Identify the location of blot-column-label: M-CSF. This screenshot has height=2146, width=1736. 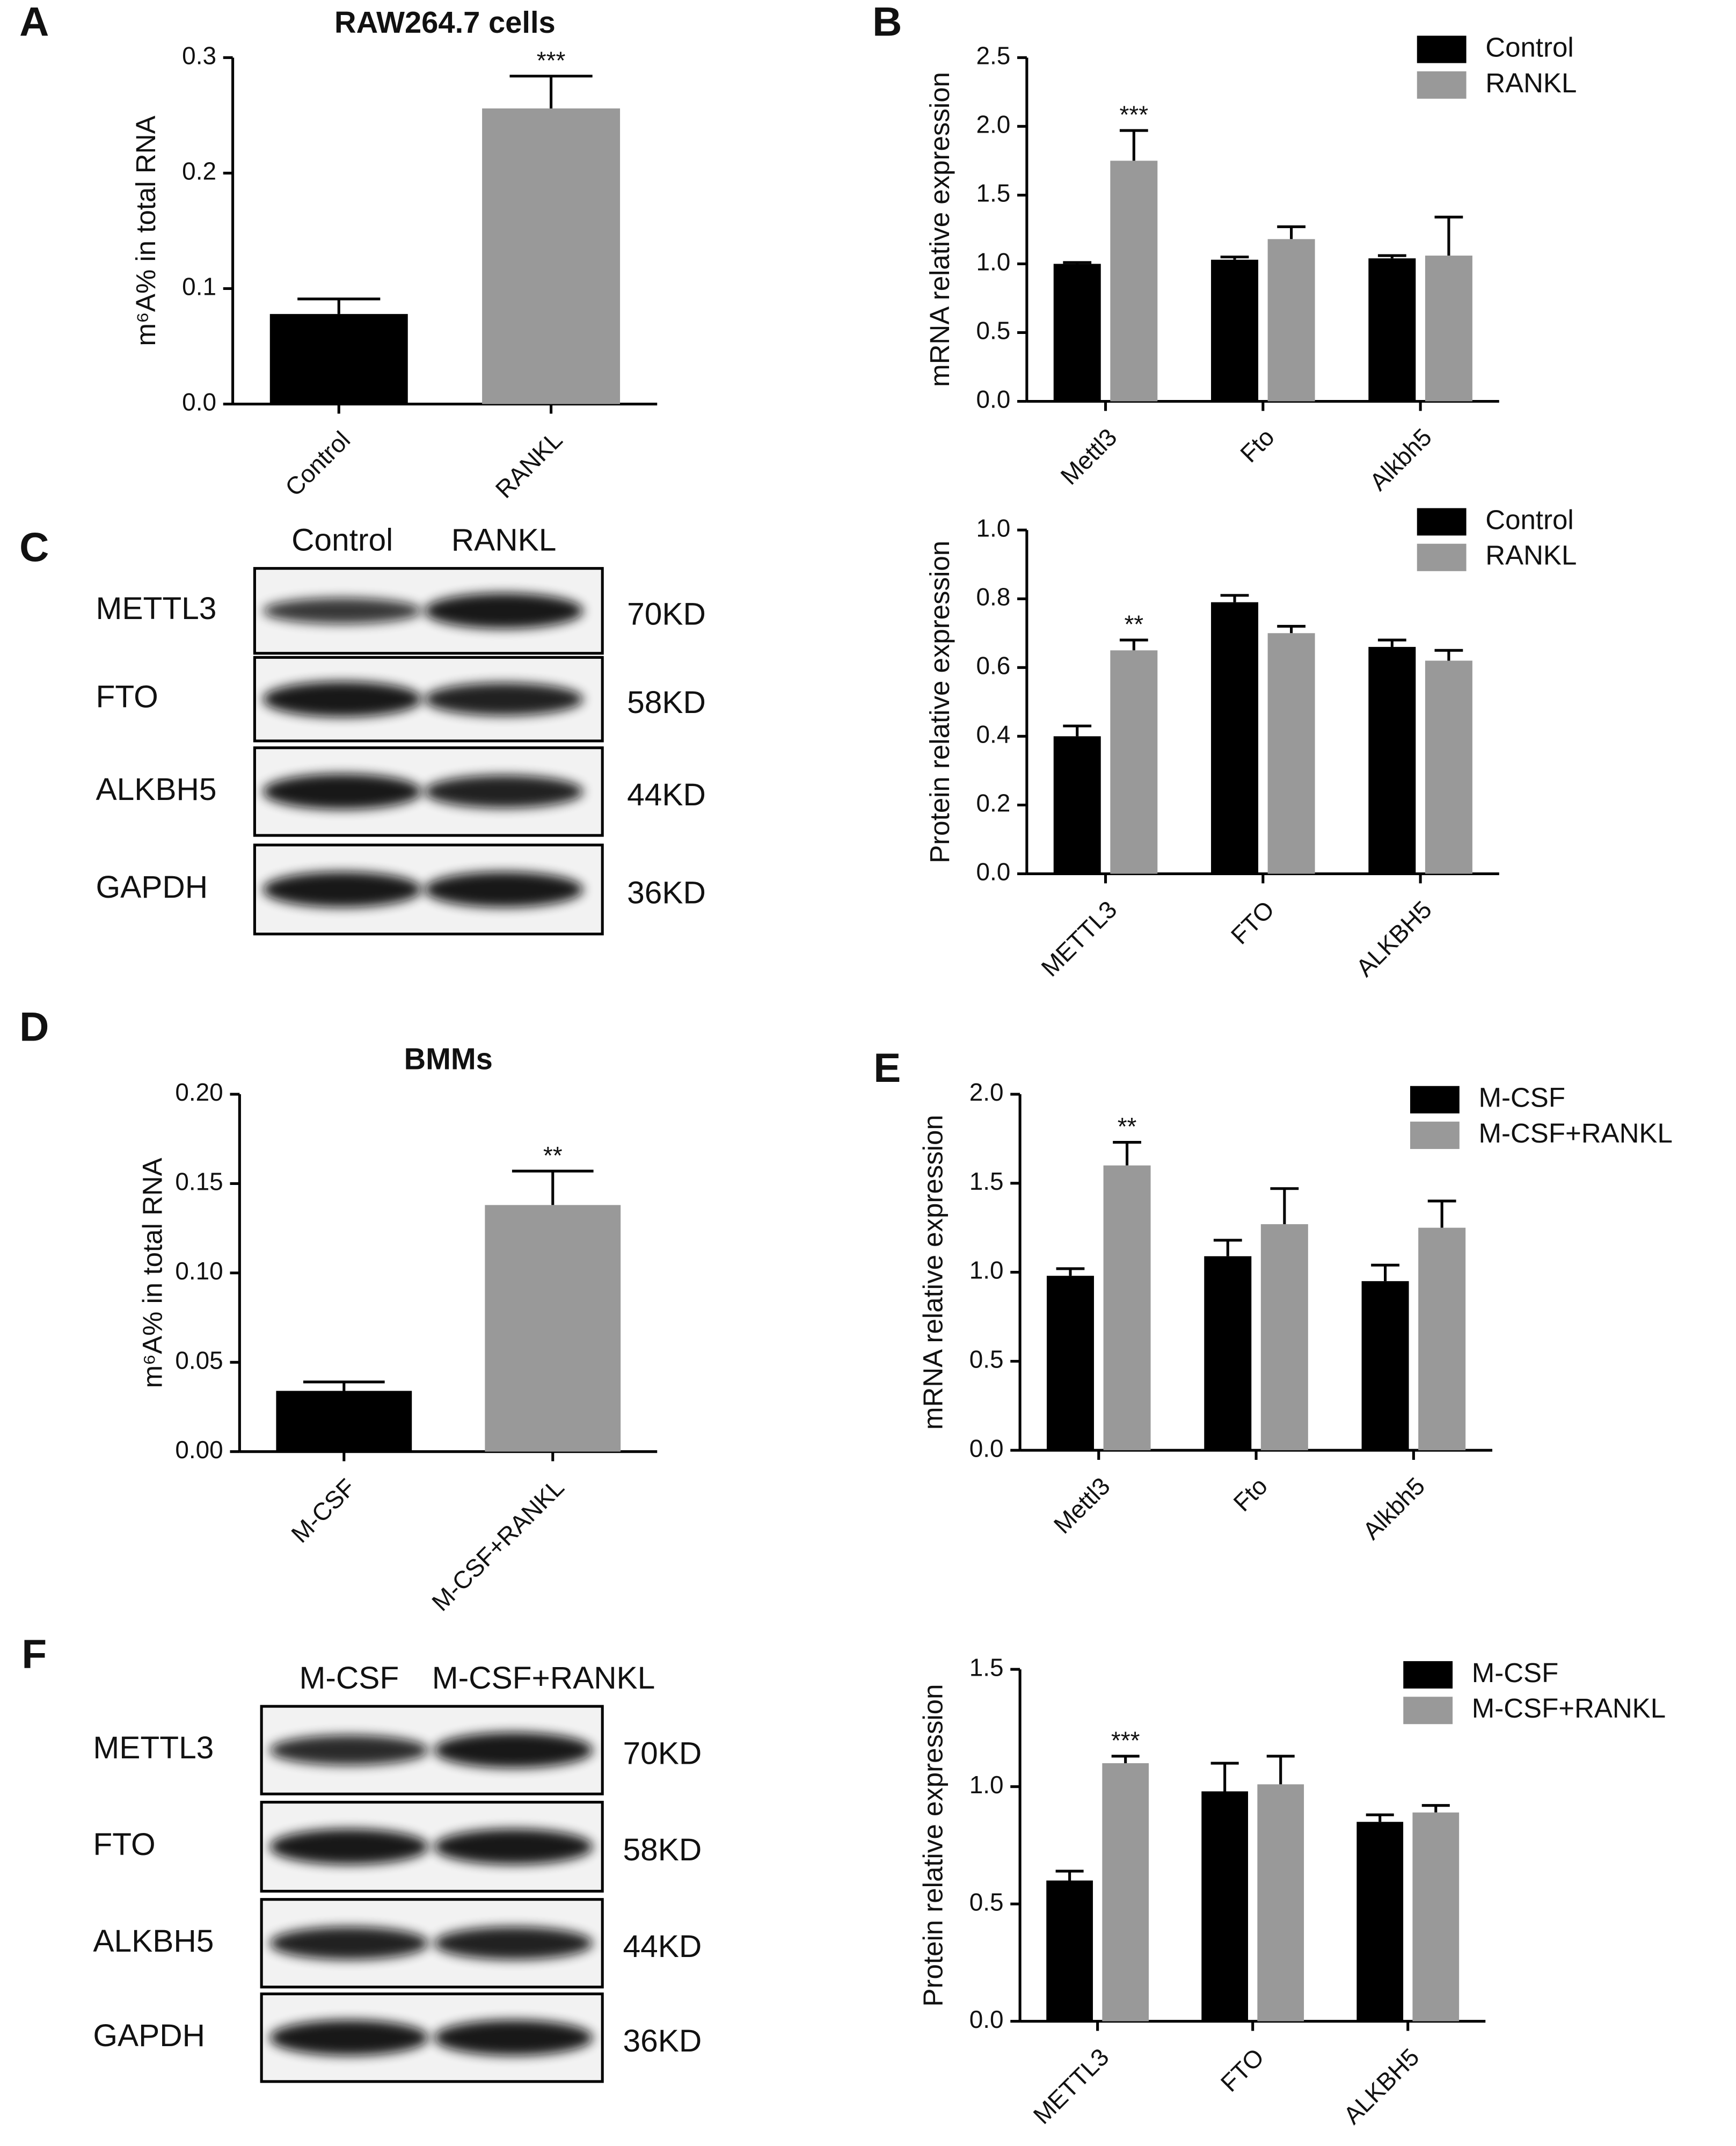
(349, 1678).